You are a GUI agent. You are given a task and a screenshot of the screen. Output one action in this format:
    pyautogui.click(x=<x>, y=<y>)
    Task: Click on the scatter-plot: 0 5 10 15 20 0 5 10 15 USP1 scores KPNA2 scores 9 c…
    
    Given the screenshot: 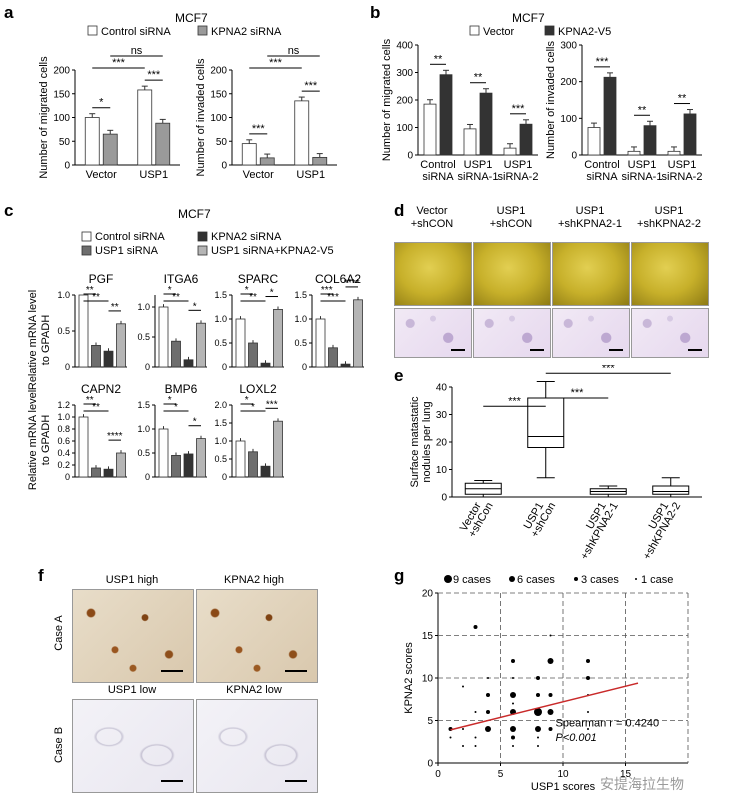 What is the action you would take?
    pyautogui.click(x=546, y=683)
    